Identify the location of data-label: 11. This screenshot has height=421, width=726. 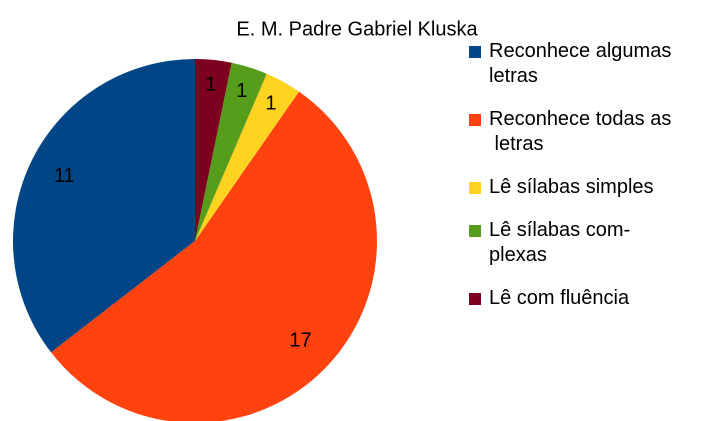
(64, 176).